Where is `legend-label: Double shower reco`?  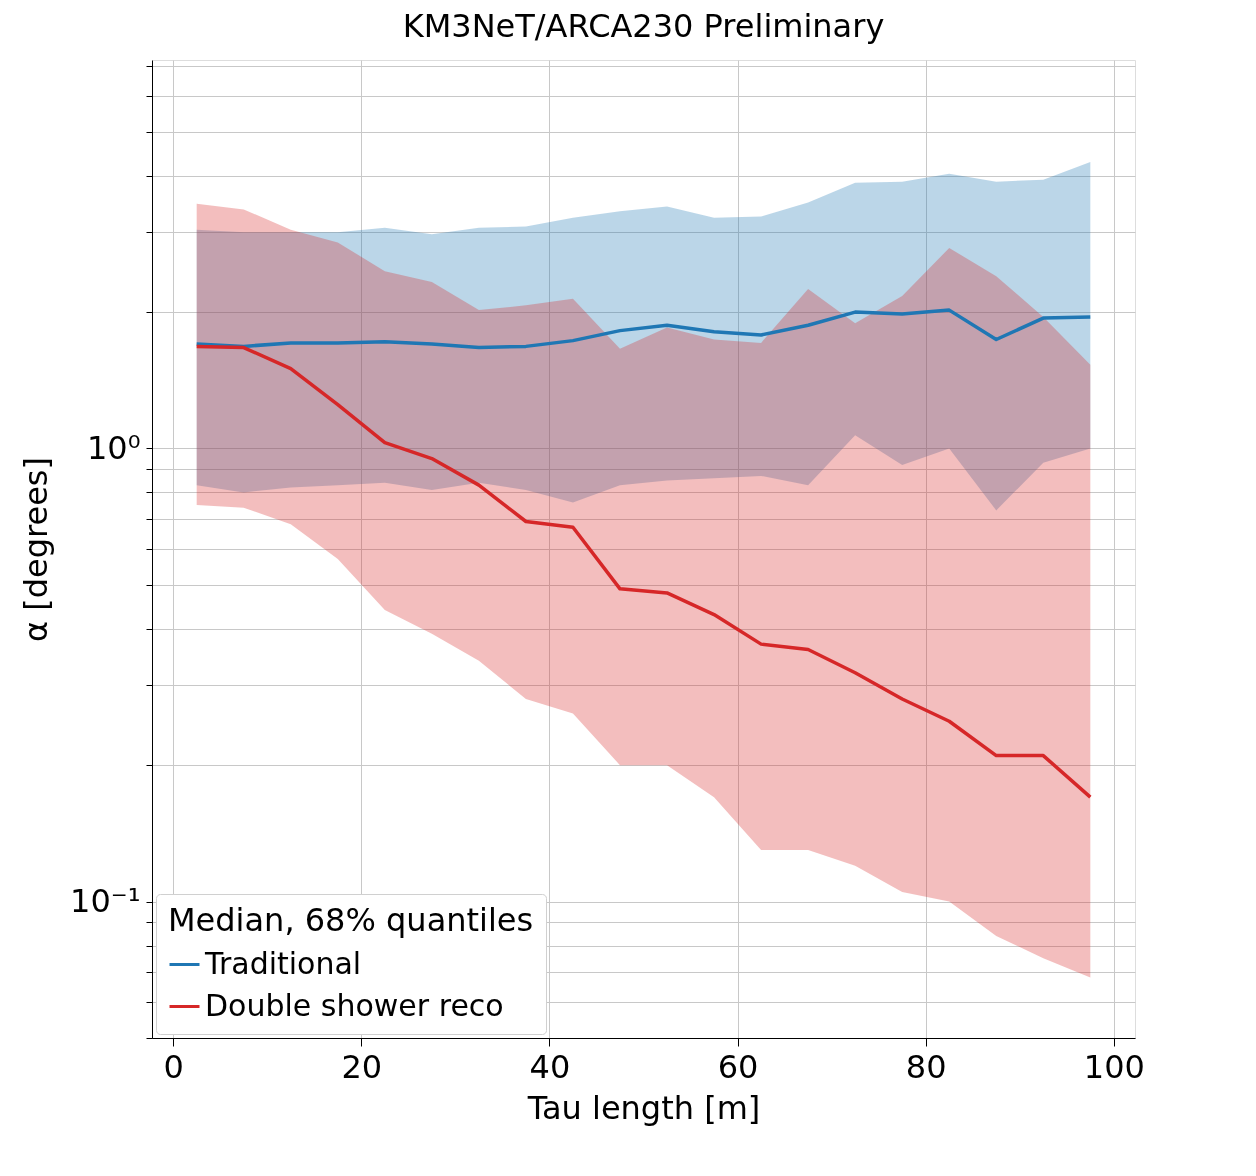 legend-label: Double shower reco is located at coordinates (354, 1005).